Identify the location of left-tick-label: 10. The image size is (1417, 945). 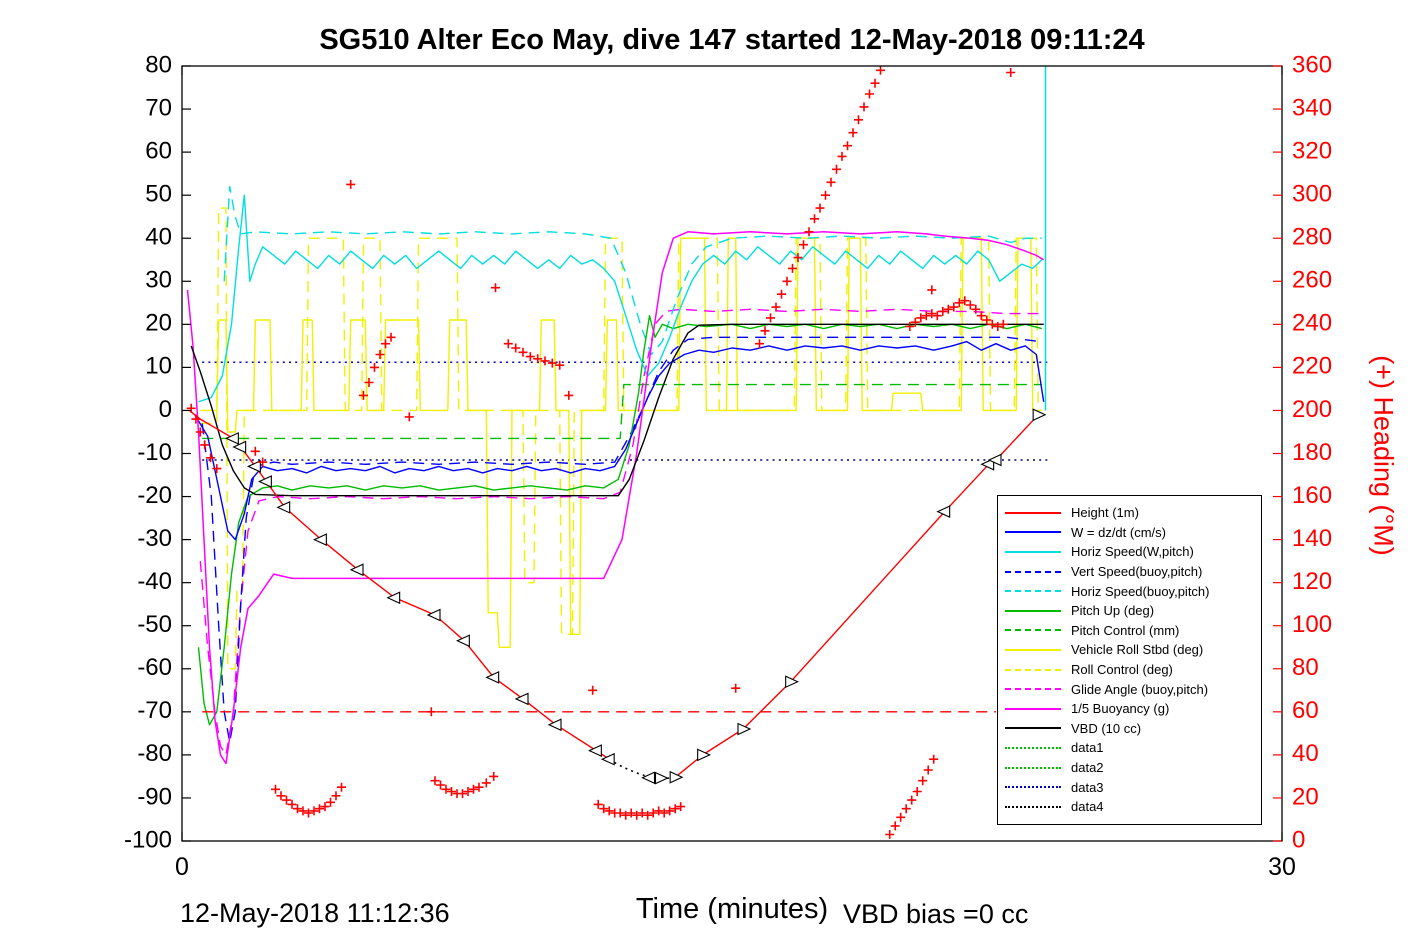
(158, 366).